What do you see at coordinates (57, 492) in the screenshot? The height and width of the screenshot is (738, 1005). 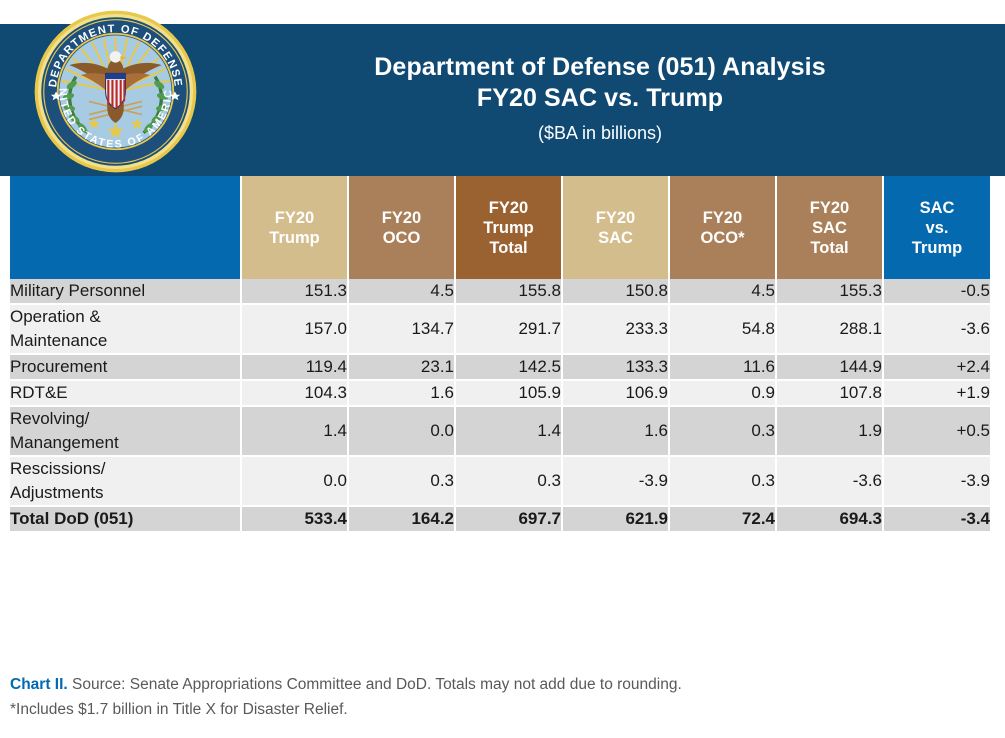 I see `row-label-line: Adjustments` at bounding box center [57, 492].